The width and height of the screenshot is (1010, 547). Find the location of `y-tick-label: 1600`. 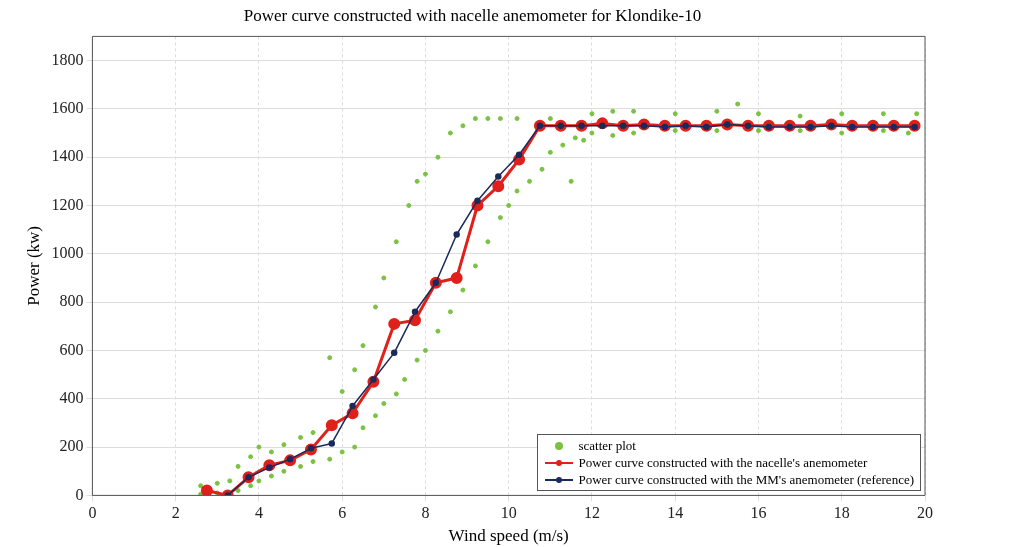

y-tick-label: 1600 is located at coordinates (67, 108).